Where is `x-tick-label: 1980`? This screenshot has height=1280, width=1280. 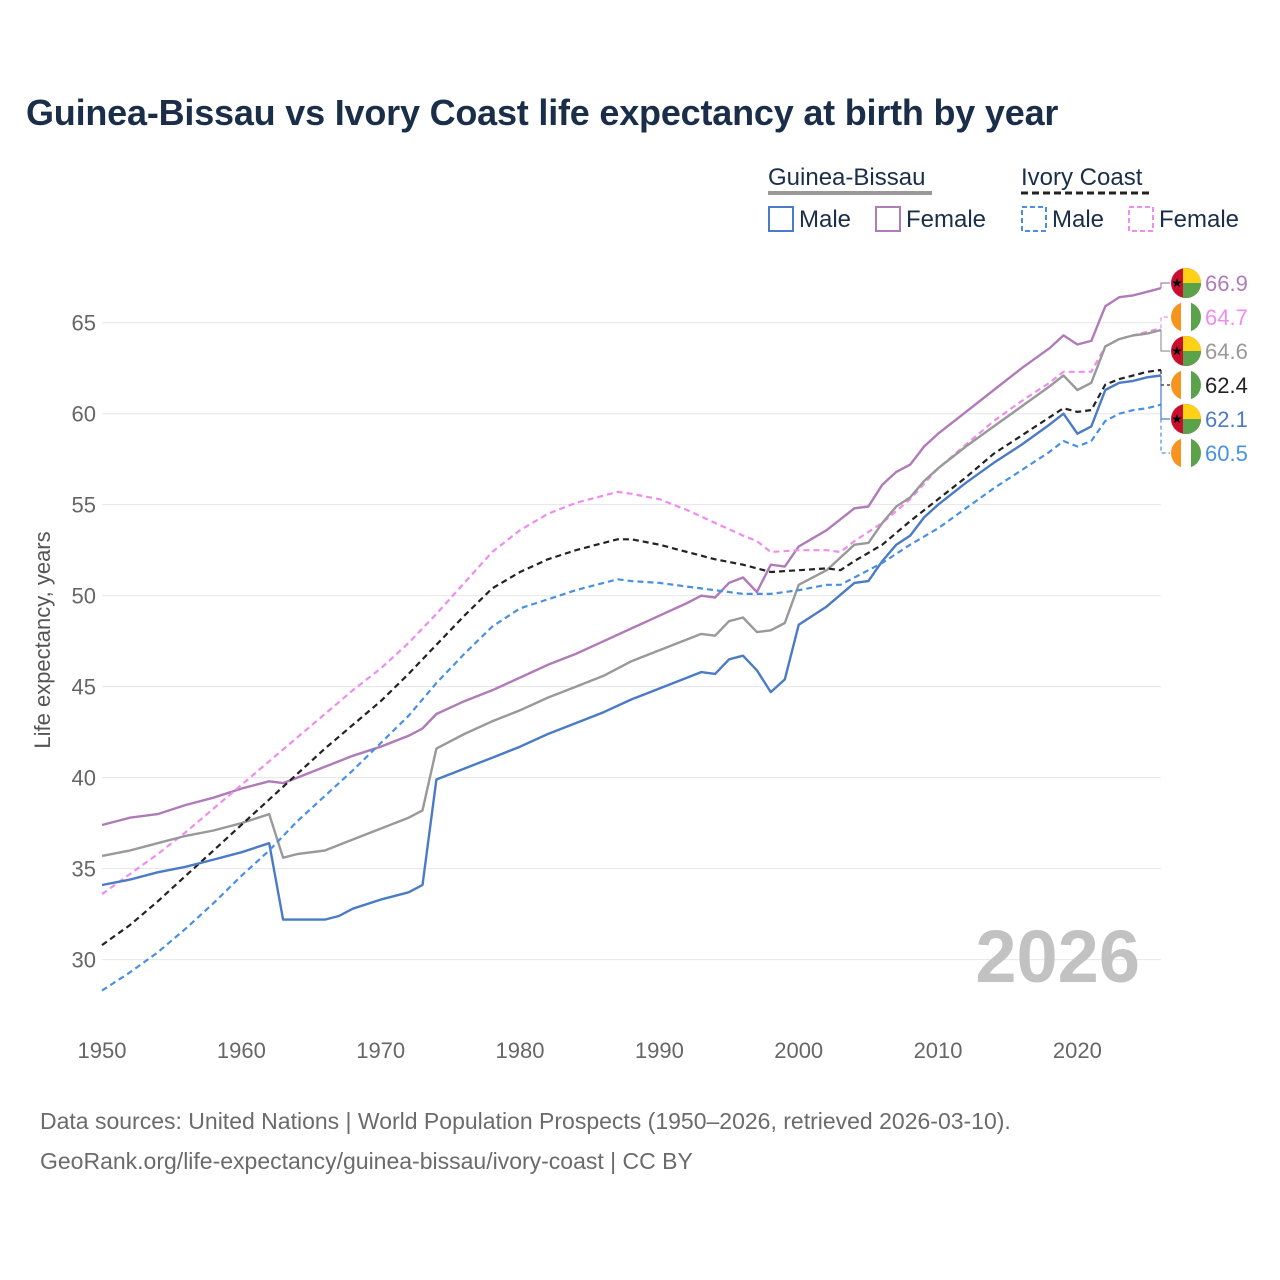
x-tick-label: 1980 is located at coordinates (520, 1050).